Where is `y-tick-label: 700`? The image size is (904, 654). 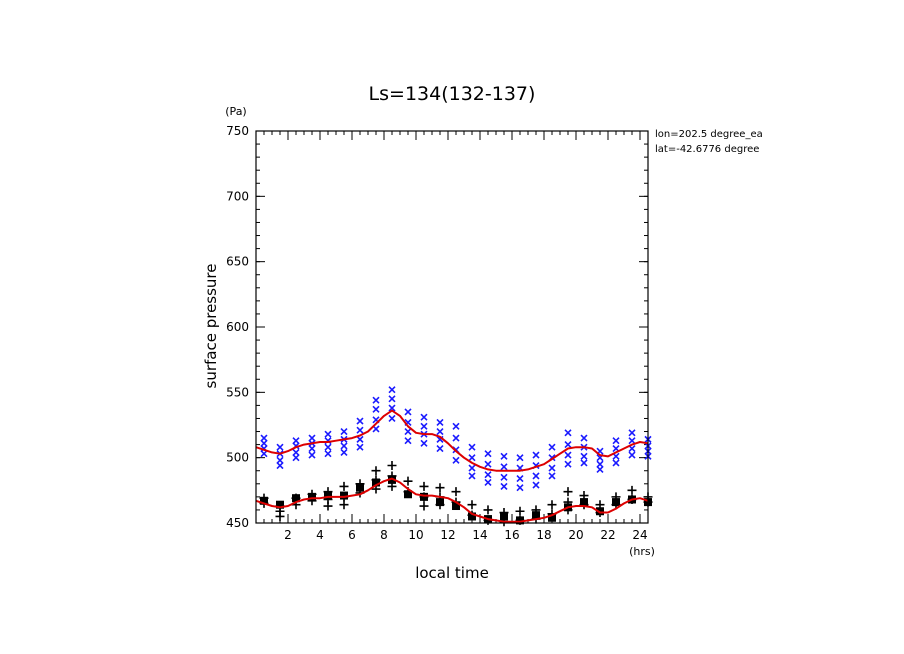
y-tick-label: 700 is located at coordinates (237, 196).